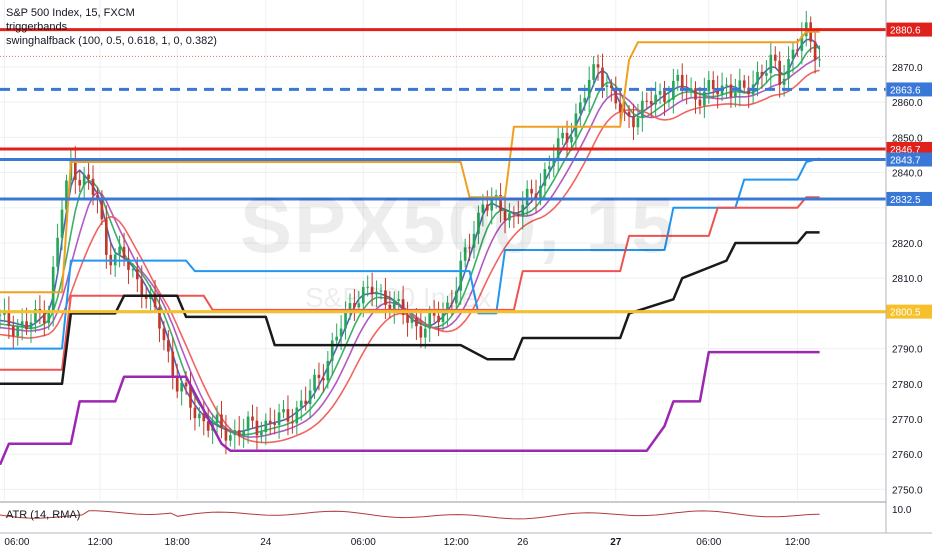  Describe the element at coordinates (70, 13) in the screenshot. I see `legend-title: S&P 500 Index, 15, FXCM` at that location.